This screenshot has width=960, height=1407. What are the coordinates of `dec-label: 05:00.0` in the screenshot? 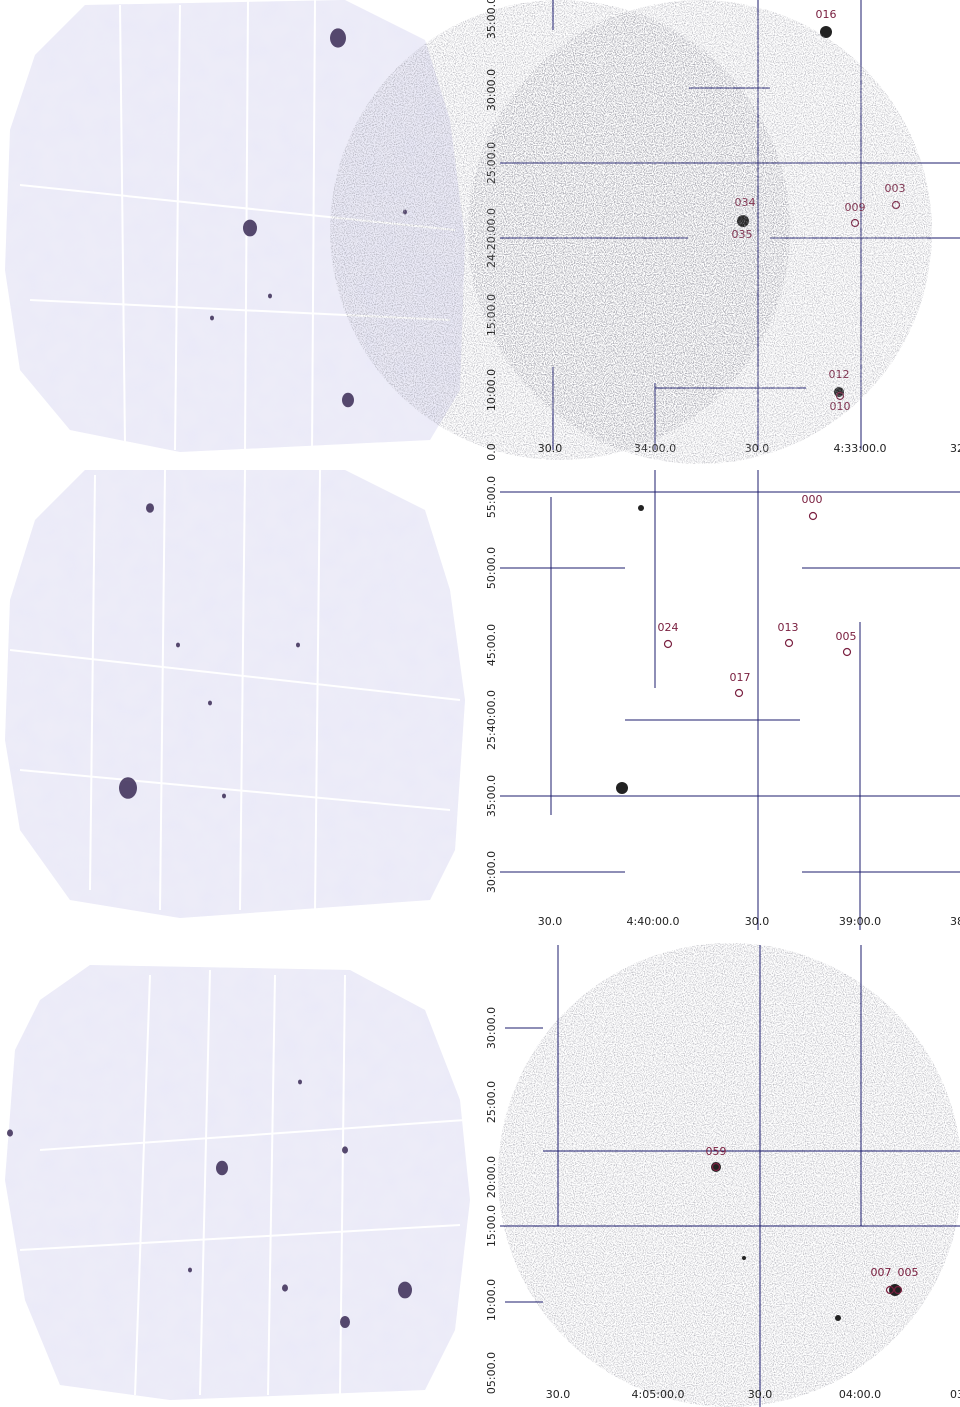 It's located at (491, 1373).